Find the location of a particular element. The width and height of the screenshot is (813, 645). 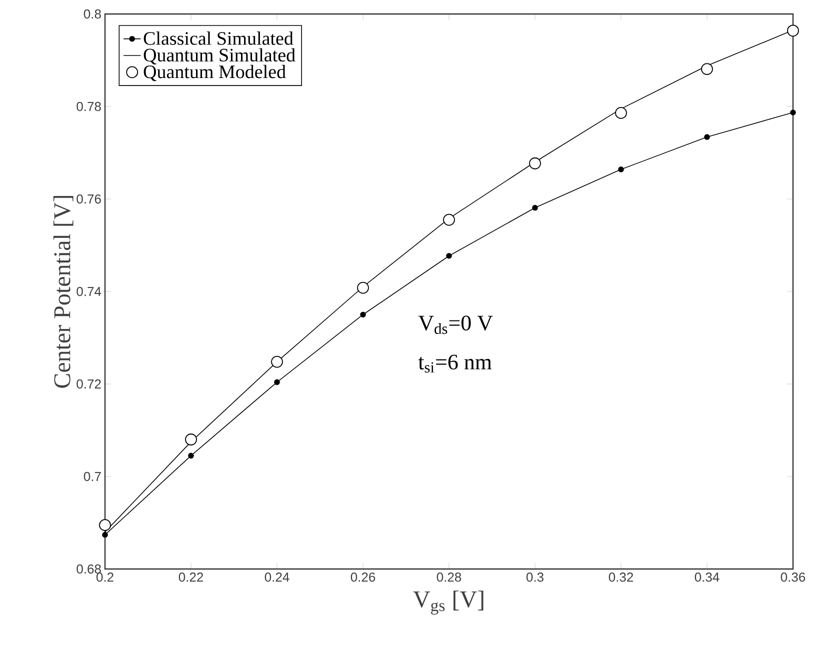

y-tick-label: 0.78 is located at coordinates (88, 107).